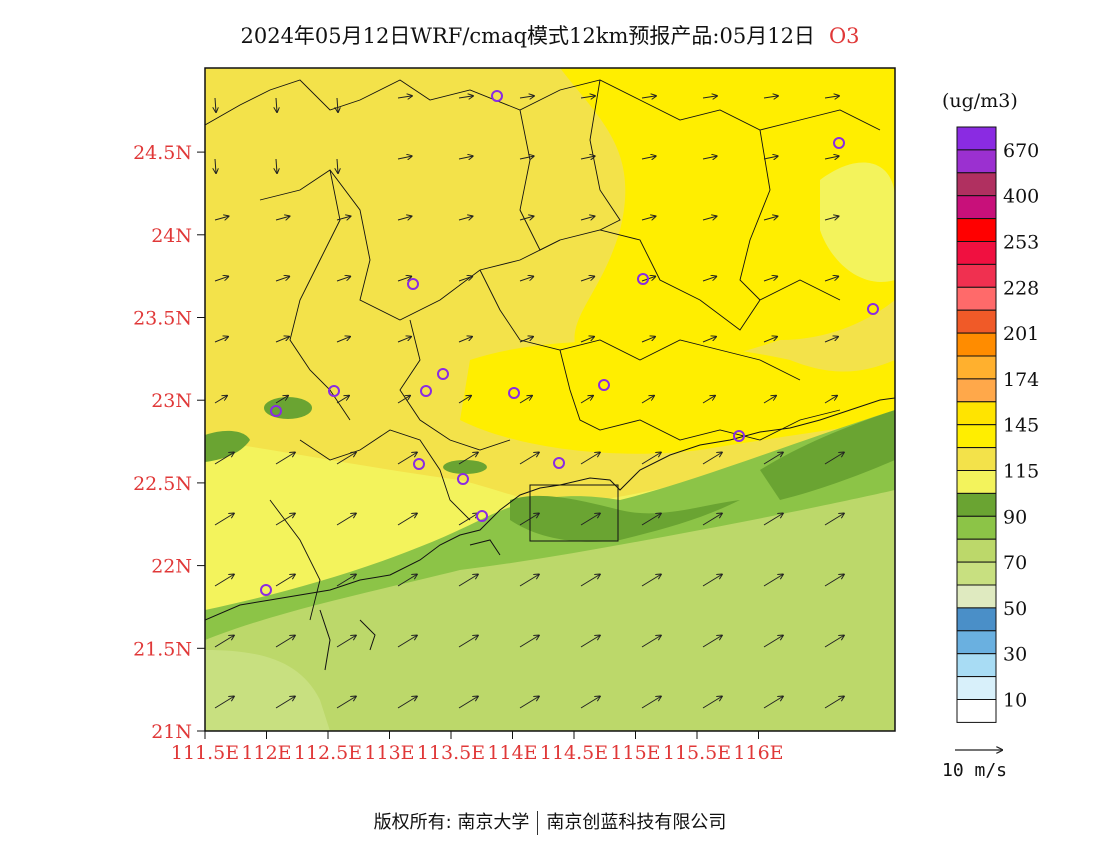 This screenshot has height=850, width=1100. I want to click on field-green-dark-bay, so click(625, 518).